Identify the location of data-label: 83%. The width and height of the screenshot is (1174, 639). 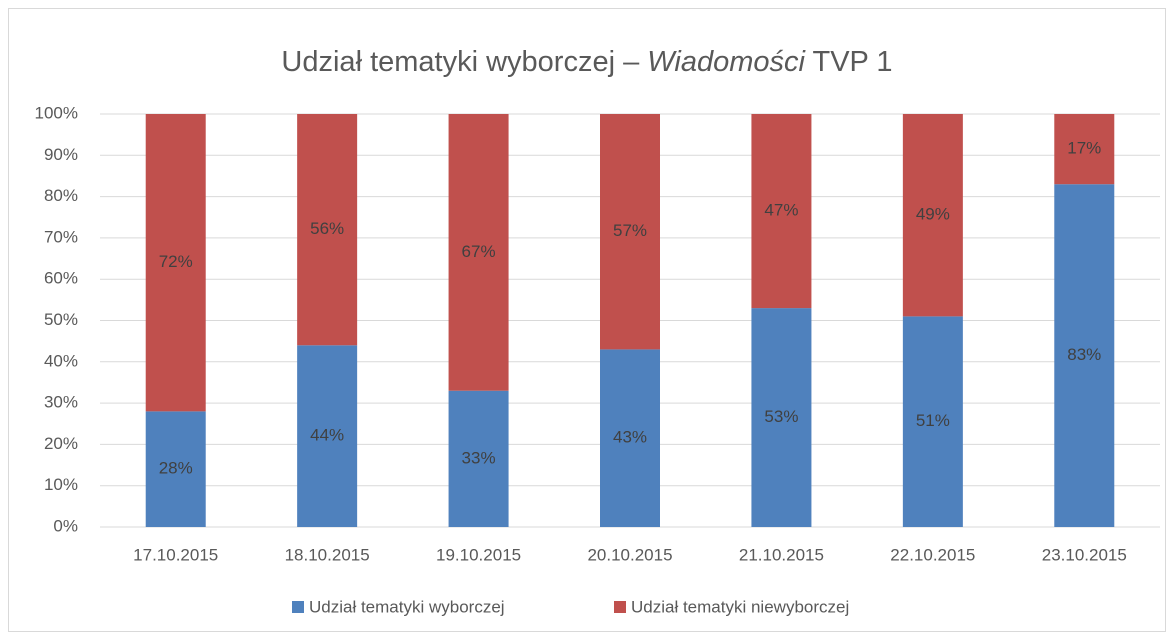
(1084, 354).